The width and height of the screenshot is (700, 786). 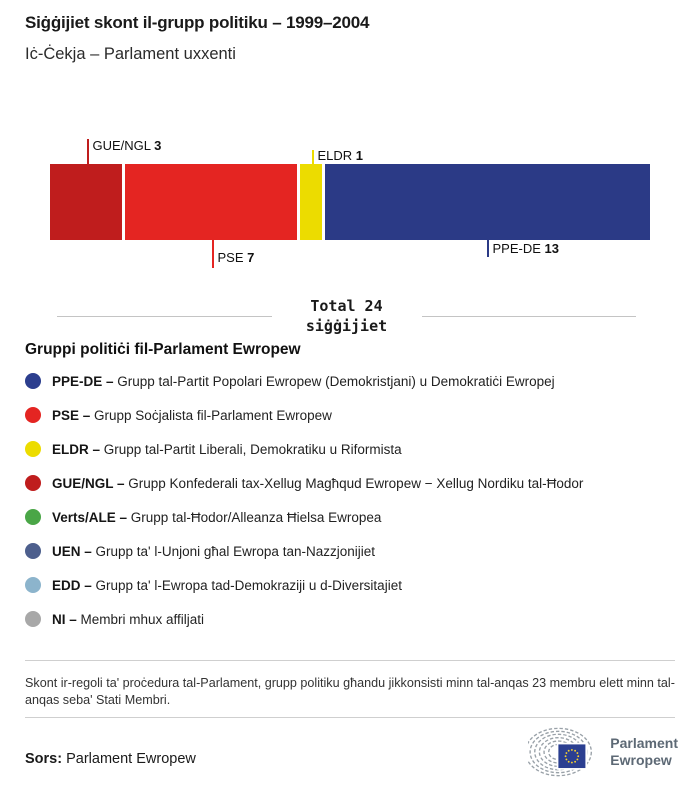 I want to click on bar-label-seats: 13, so click(x=551, y=248).